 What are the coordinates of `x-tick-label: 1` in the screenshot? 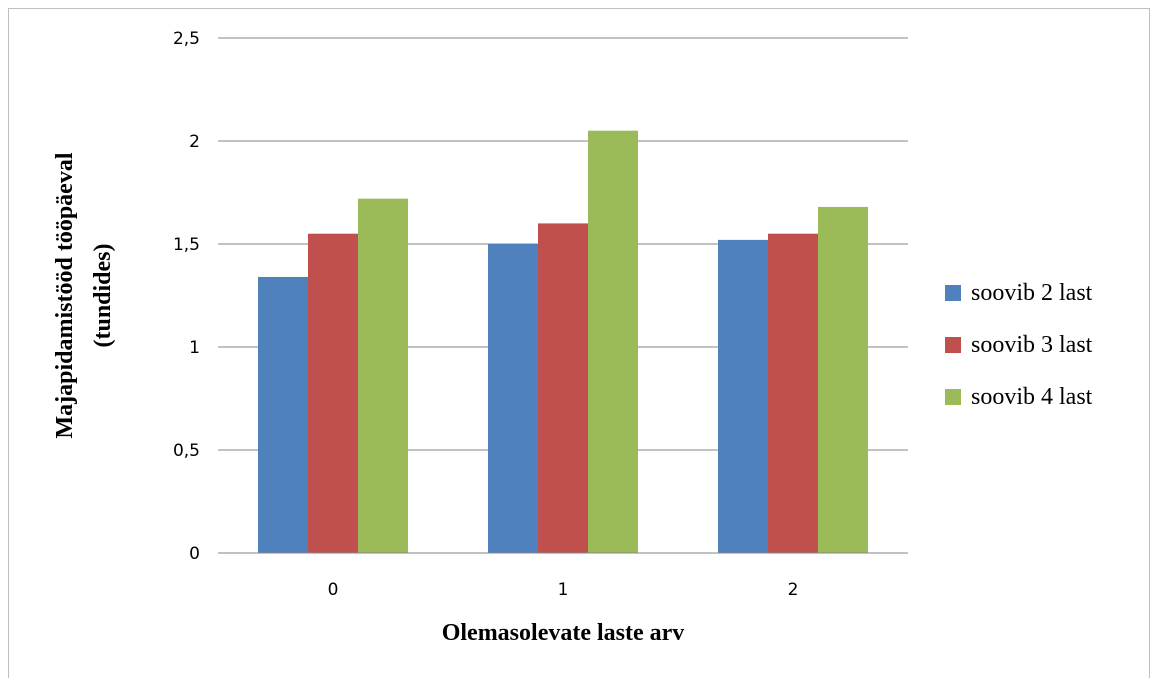 It's located at (563, 590).